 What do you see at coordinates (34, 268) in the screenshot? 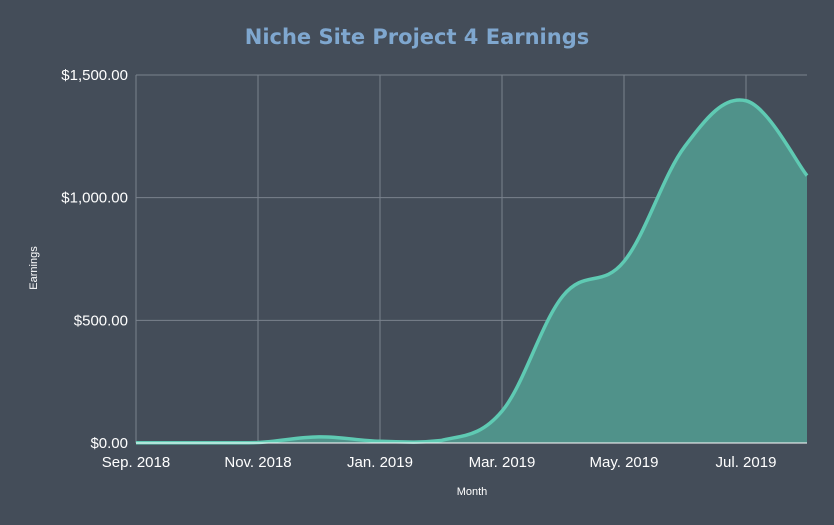
I see `y-axis-title: Earnings` at bounding box center [34, 268].